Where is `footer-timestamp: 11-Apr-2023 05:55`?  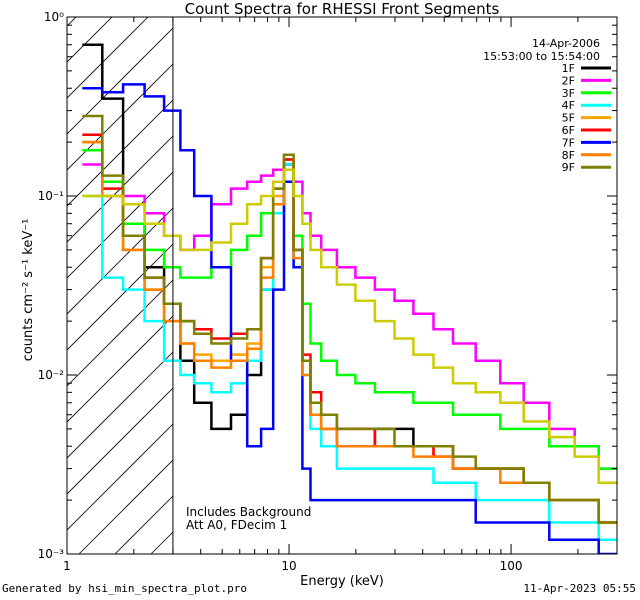
footer-timestamp: 11-Apr-2023 05:55 is located at coordinates (579, 588).